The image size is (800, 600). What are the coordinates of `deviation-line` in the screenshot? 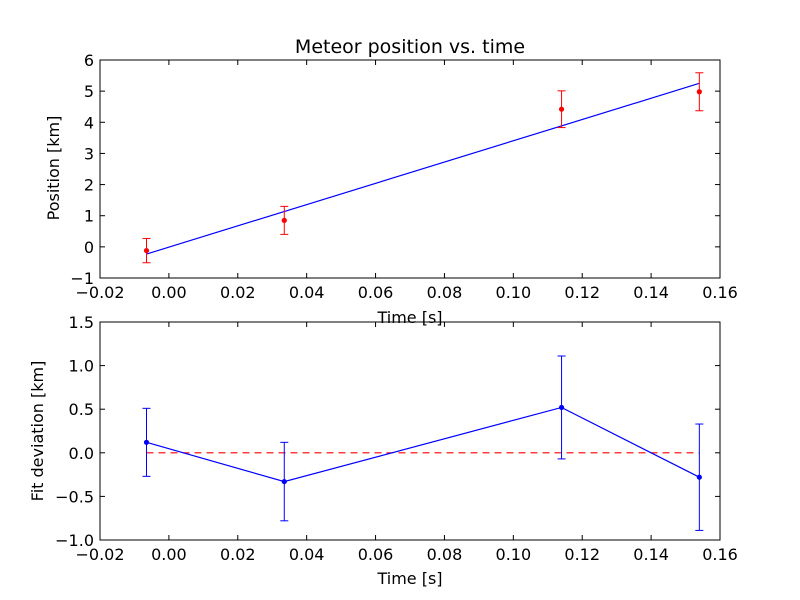 It's located at (423, 444).